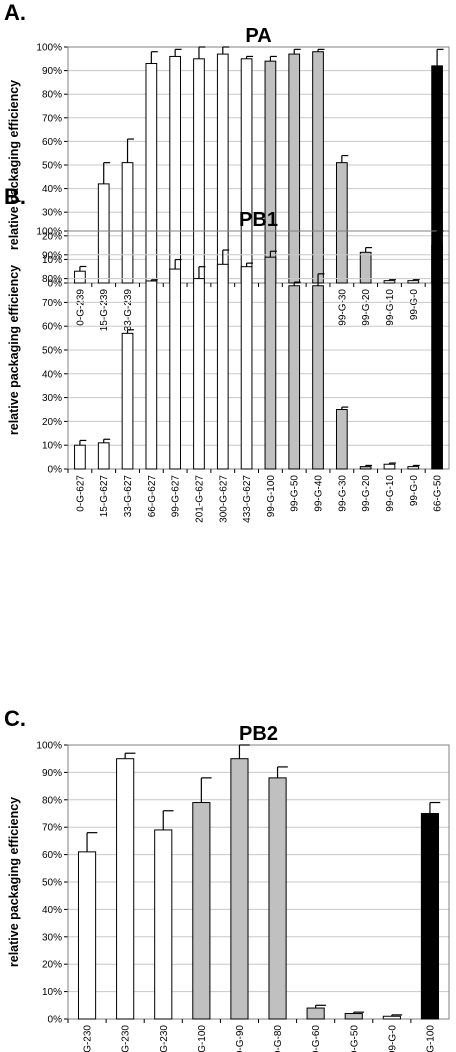 The image size is (456, 1052). Describe the element at coordinates (430, 1038) in the screenshot. I see `x-tick-label: 0-G-100` at that location.